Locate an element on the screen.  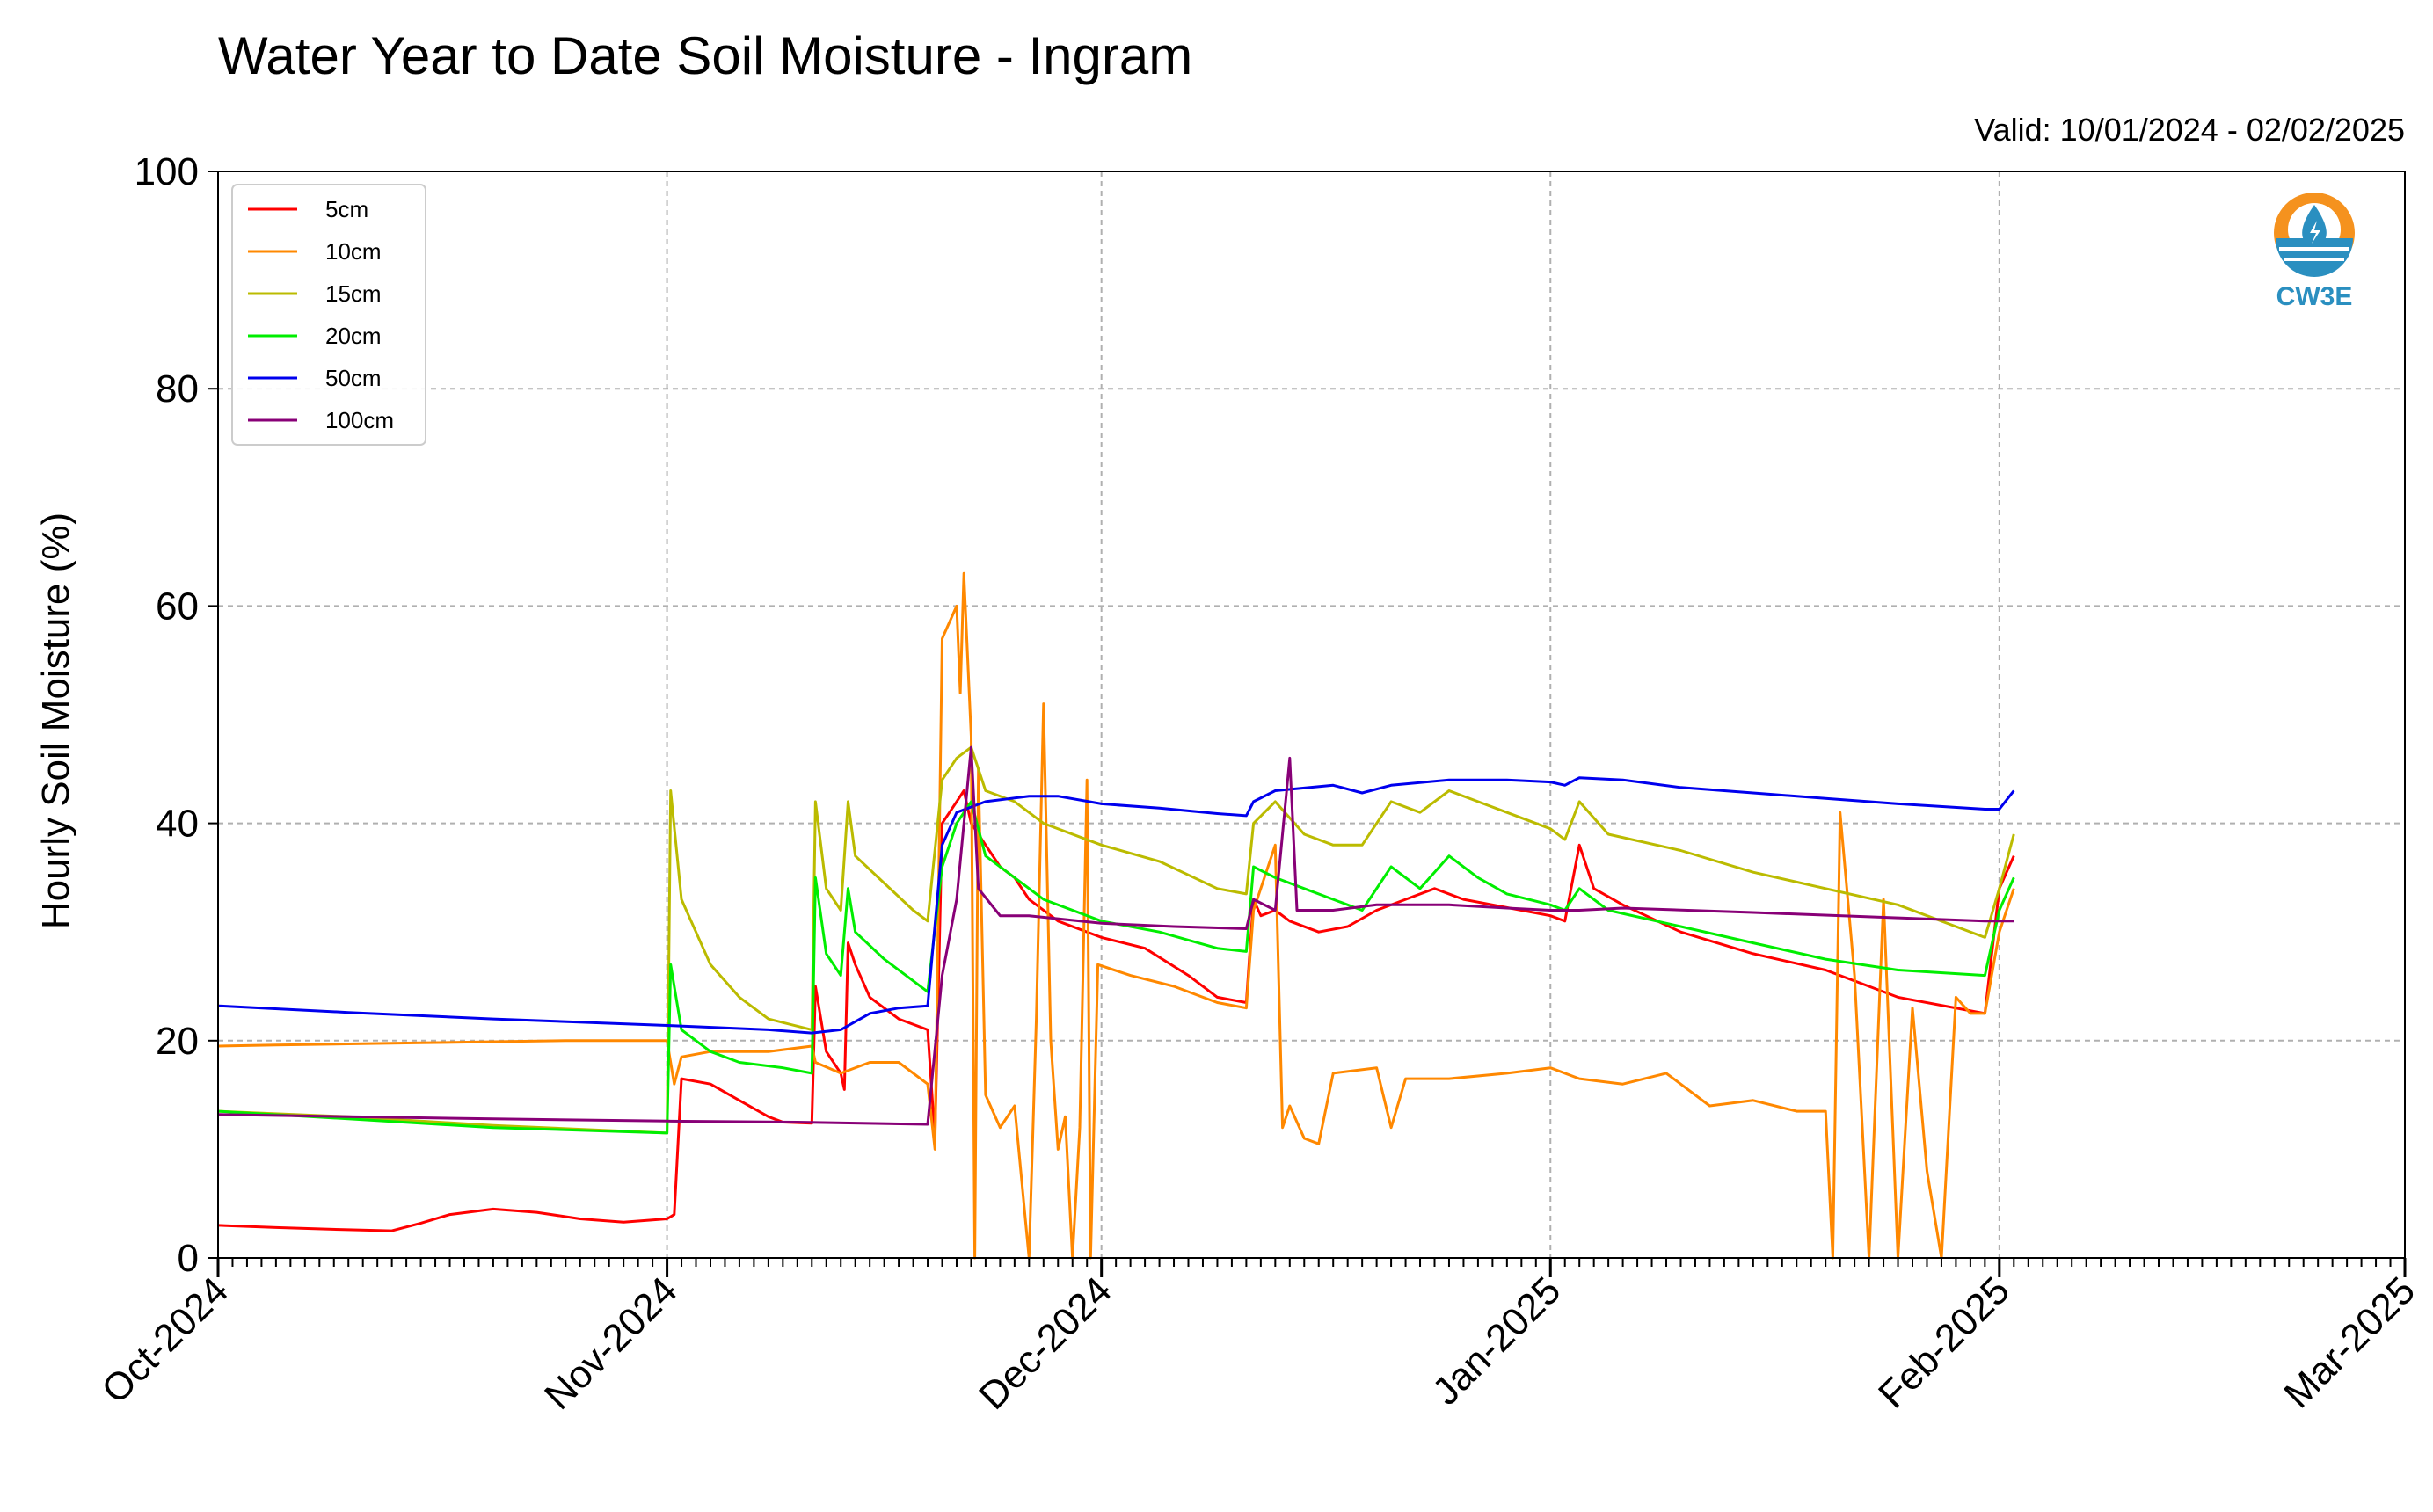
y-axis-ticks: 0 20 40 60 80 100 is located at coordinates (176, 715).